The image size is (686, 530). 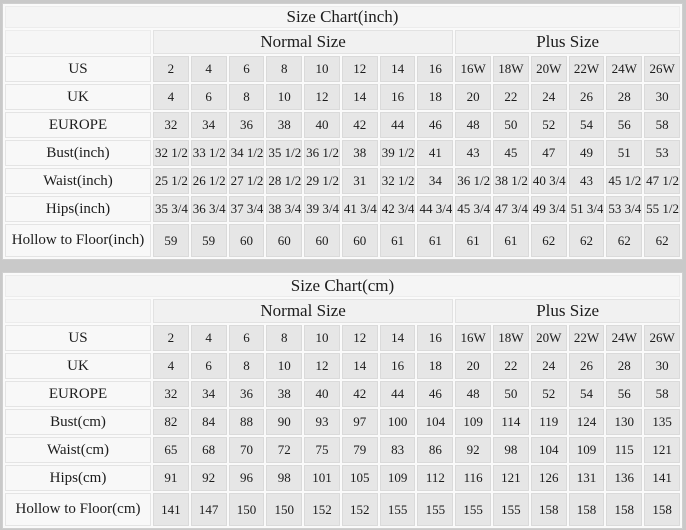 What do you see at coordinates (78, 509) in the screenshot?
I see `row-label: Hollow to Floor(cm)` at bounding box center [78, 509].